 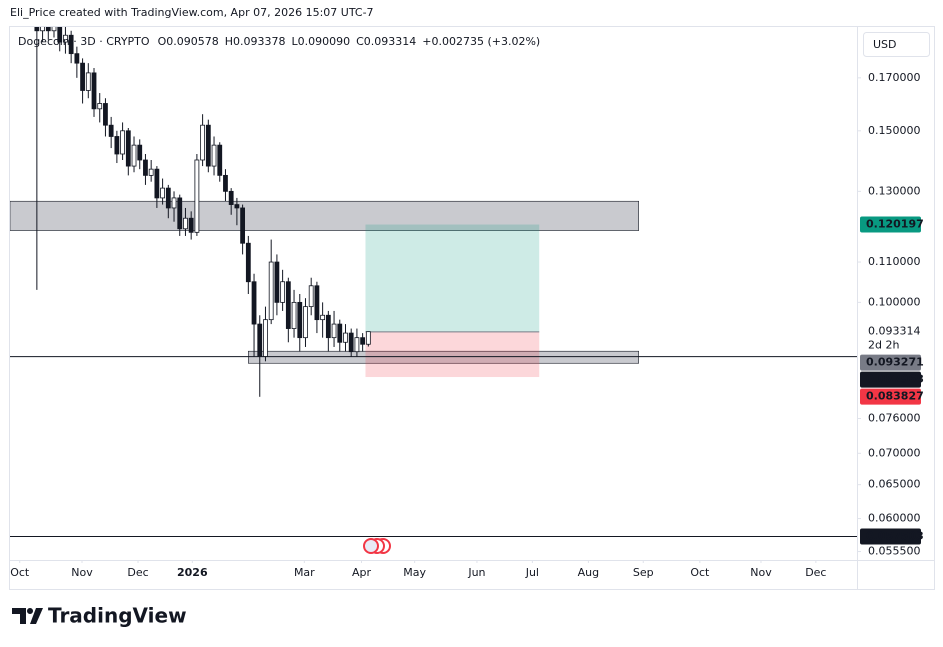 What do you see at coordinates (894, 261) in the screenshot?
I see `y-tick-label: 0.110000` at bounding box center [894, 261].